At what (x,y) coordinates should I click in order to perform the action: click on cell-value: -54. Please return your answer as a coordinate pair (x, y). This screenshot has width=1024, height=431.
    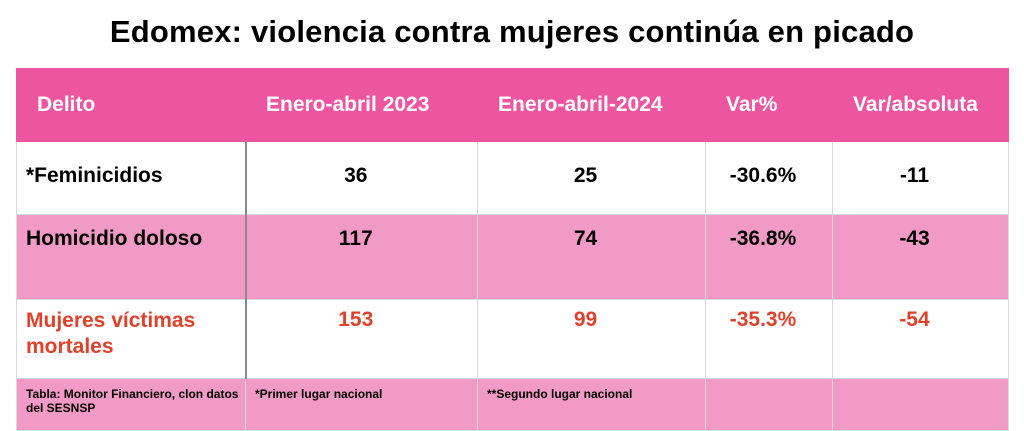
    Looking at the image, I should click on (920, 339).